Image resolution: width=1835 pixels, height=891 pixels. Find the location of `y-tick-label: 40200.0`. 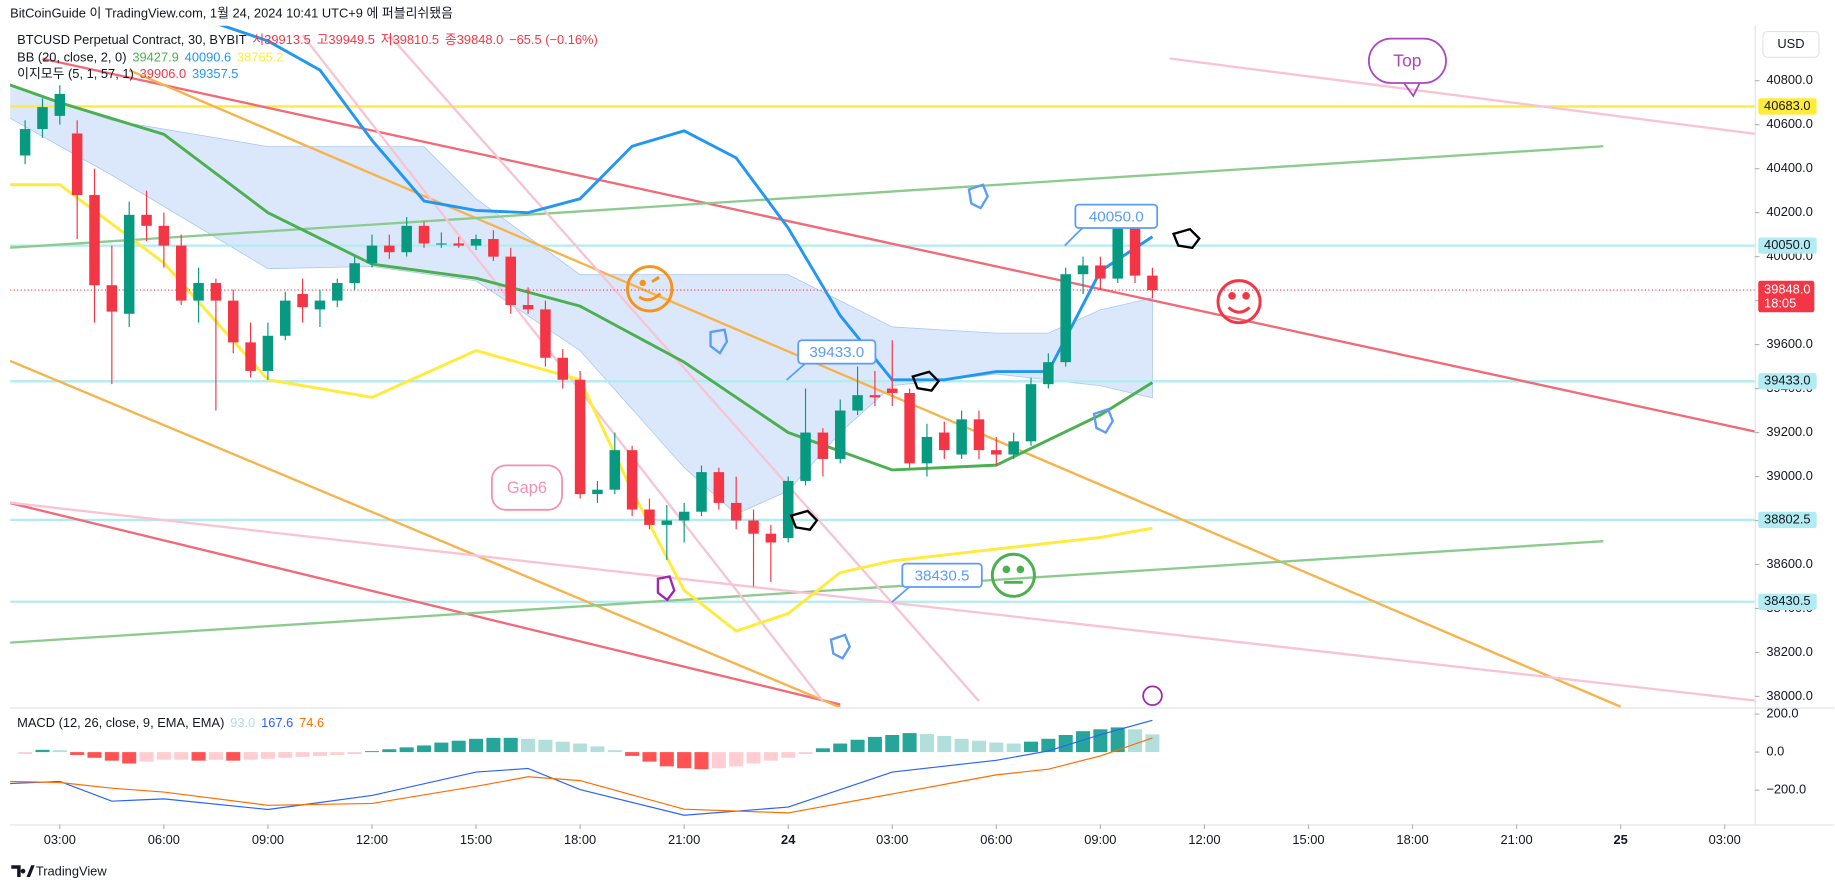

y-tick-label: 40200.0 is located at coordinates (1789, 211).